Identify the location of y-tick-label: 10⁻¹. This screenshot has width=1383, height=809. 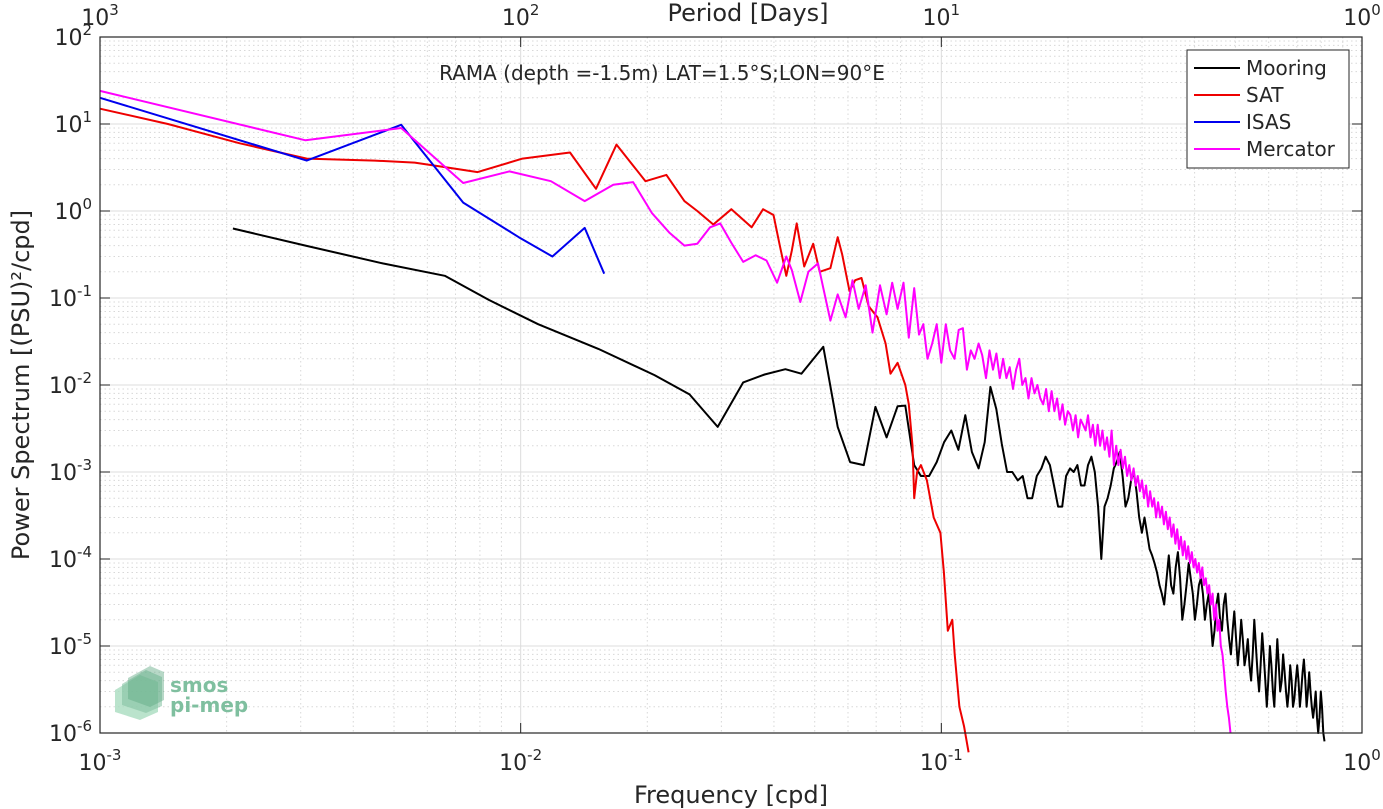
(70, 297).